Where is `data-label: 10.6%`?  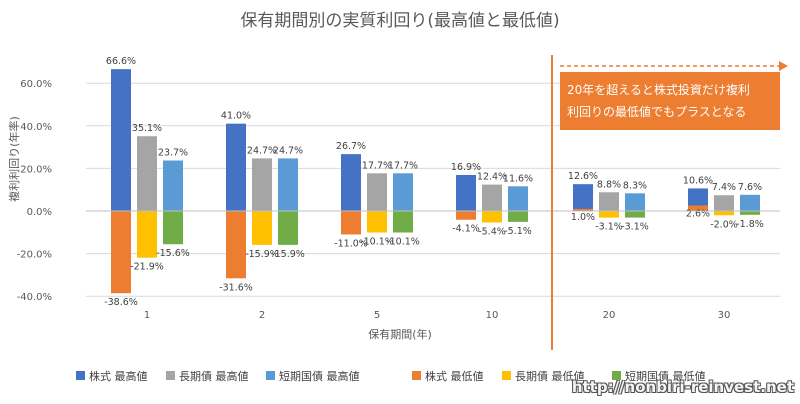
data-label: 10.6% is located at coordinates (698, 180).